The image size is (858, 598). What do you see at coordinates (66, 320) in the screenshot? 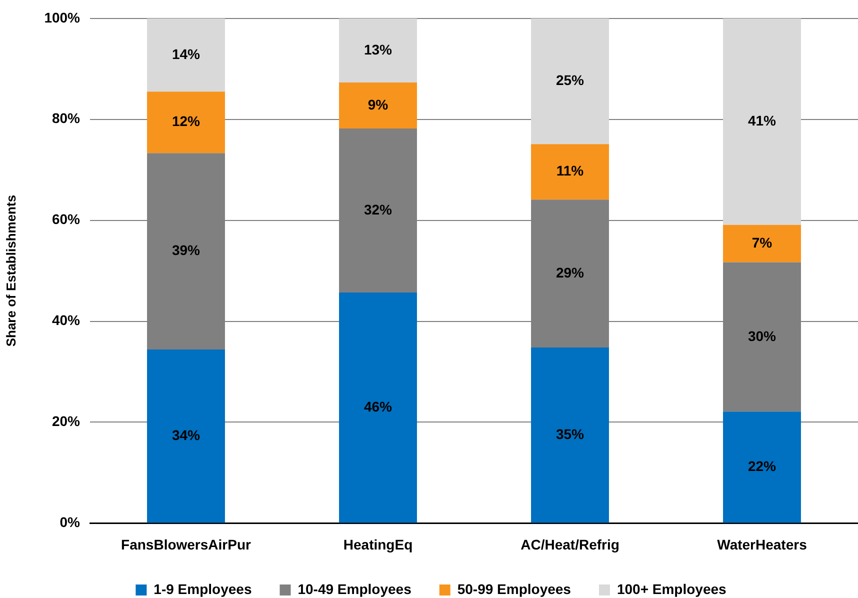
I see `y-tick-label: 40%` at bounding box center [66, 320].